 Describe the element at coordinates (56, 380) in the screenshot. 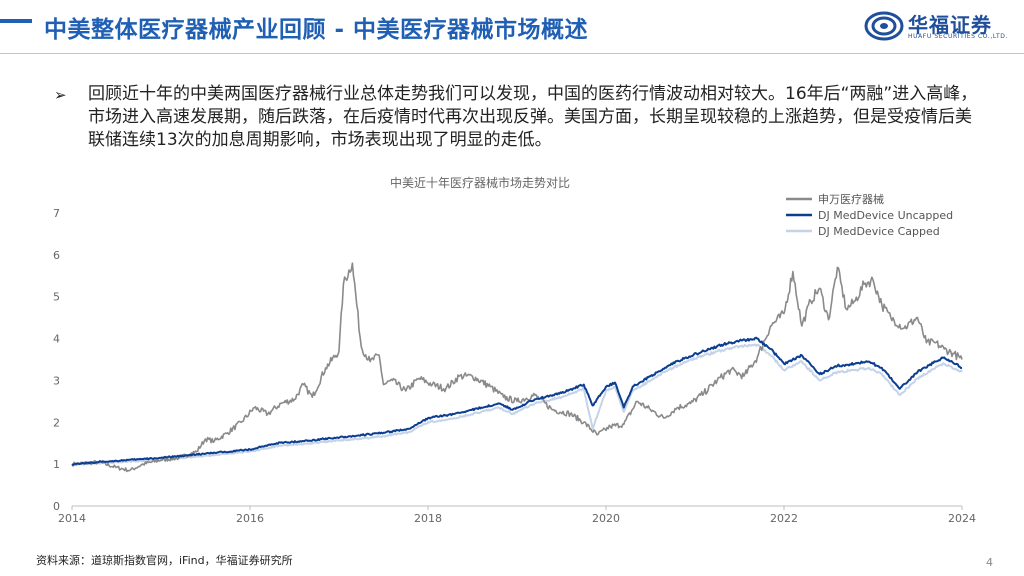

I see `y-tick-label: 3` at that location.